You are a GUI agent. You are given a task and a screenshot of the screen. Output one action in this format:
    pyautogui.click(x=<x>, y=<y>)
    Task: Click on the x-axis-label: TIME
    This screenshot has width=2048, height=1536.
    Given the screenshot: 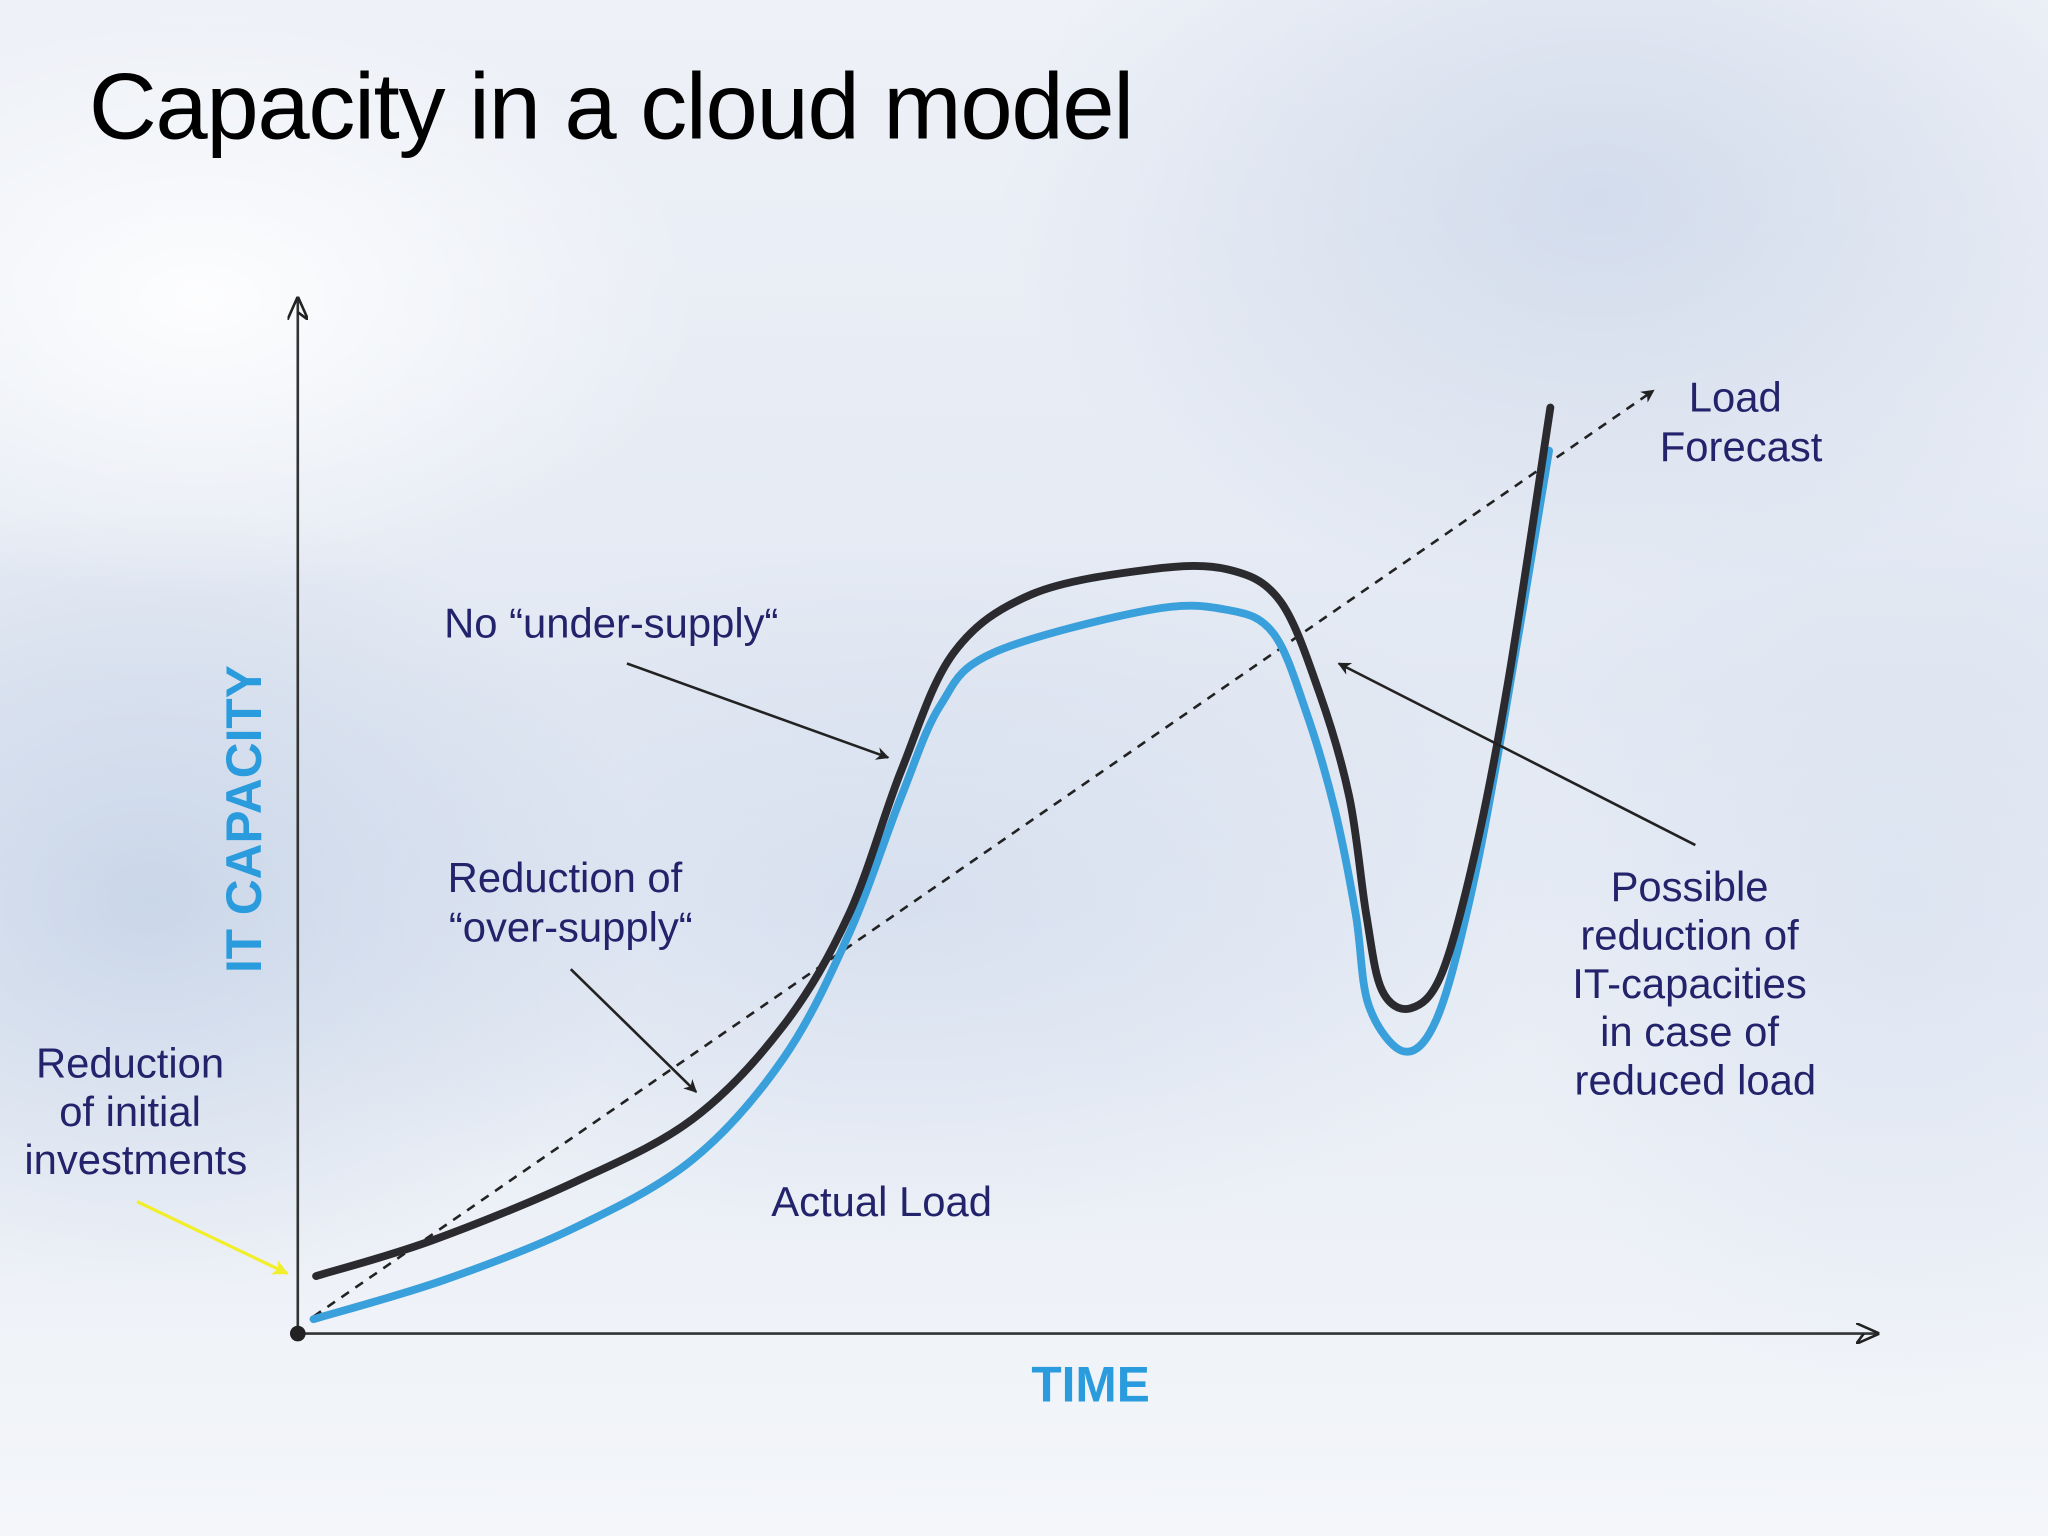 What is the action you would take?
    pyautogui.click(x=1090, y=1384)
    